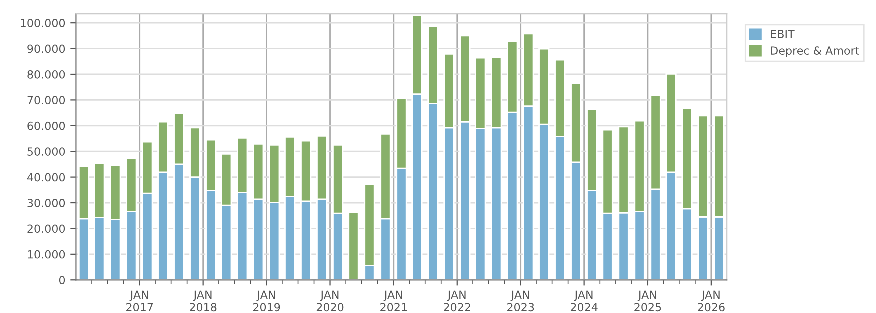 The height and width of the screenshot is (313, 876). Describe the element at coordinates (47, 74) in the screenshot. I see `y-tick-label: 80.000` at that location.